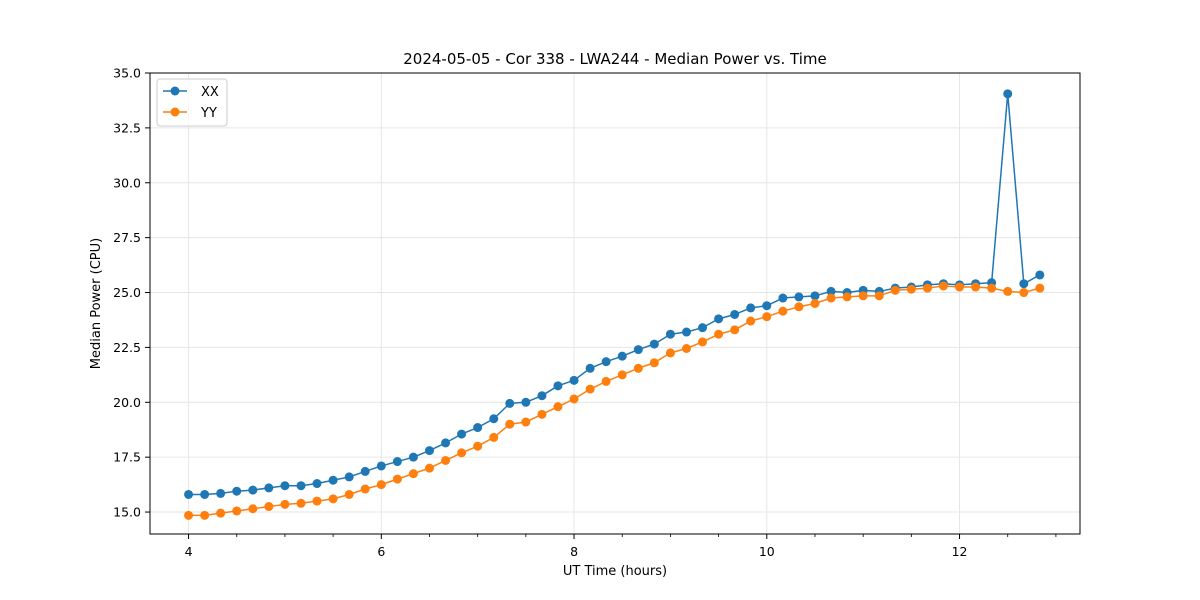 The image size is (1200, 600). Describe the element at coordinates (127, 182) in the screenshot. I see `y-tick-label: 30.0` at that location.